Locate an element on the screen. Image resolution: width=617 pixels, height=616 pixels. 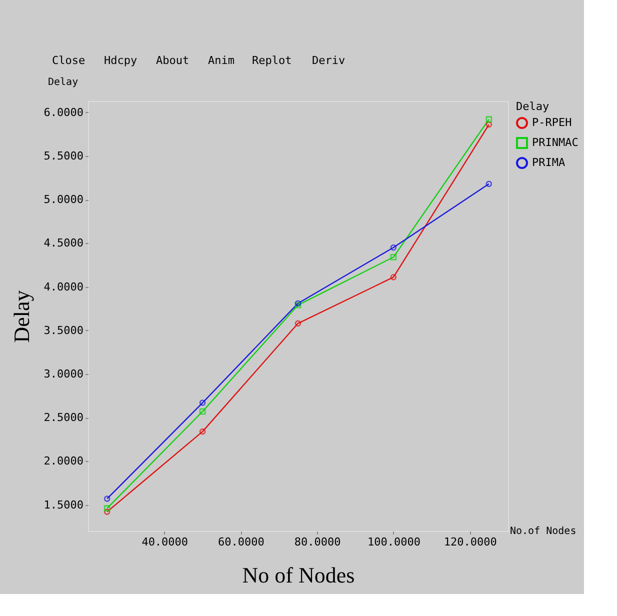
text: Anim is located at coordinates (221, 60).